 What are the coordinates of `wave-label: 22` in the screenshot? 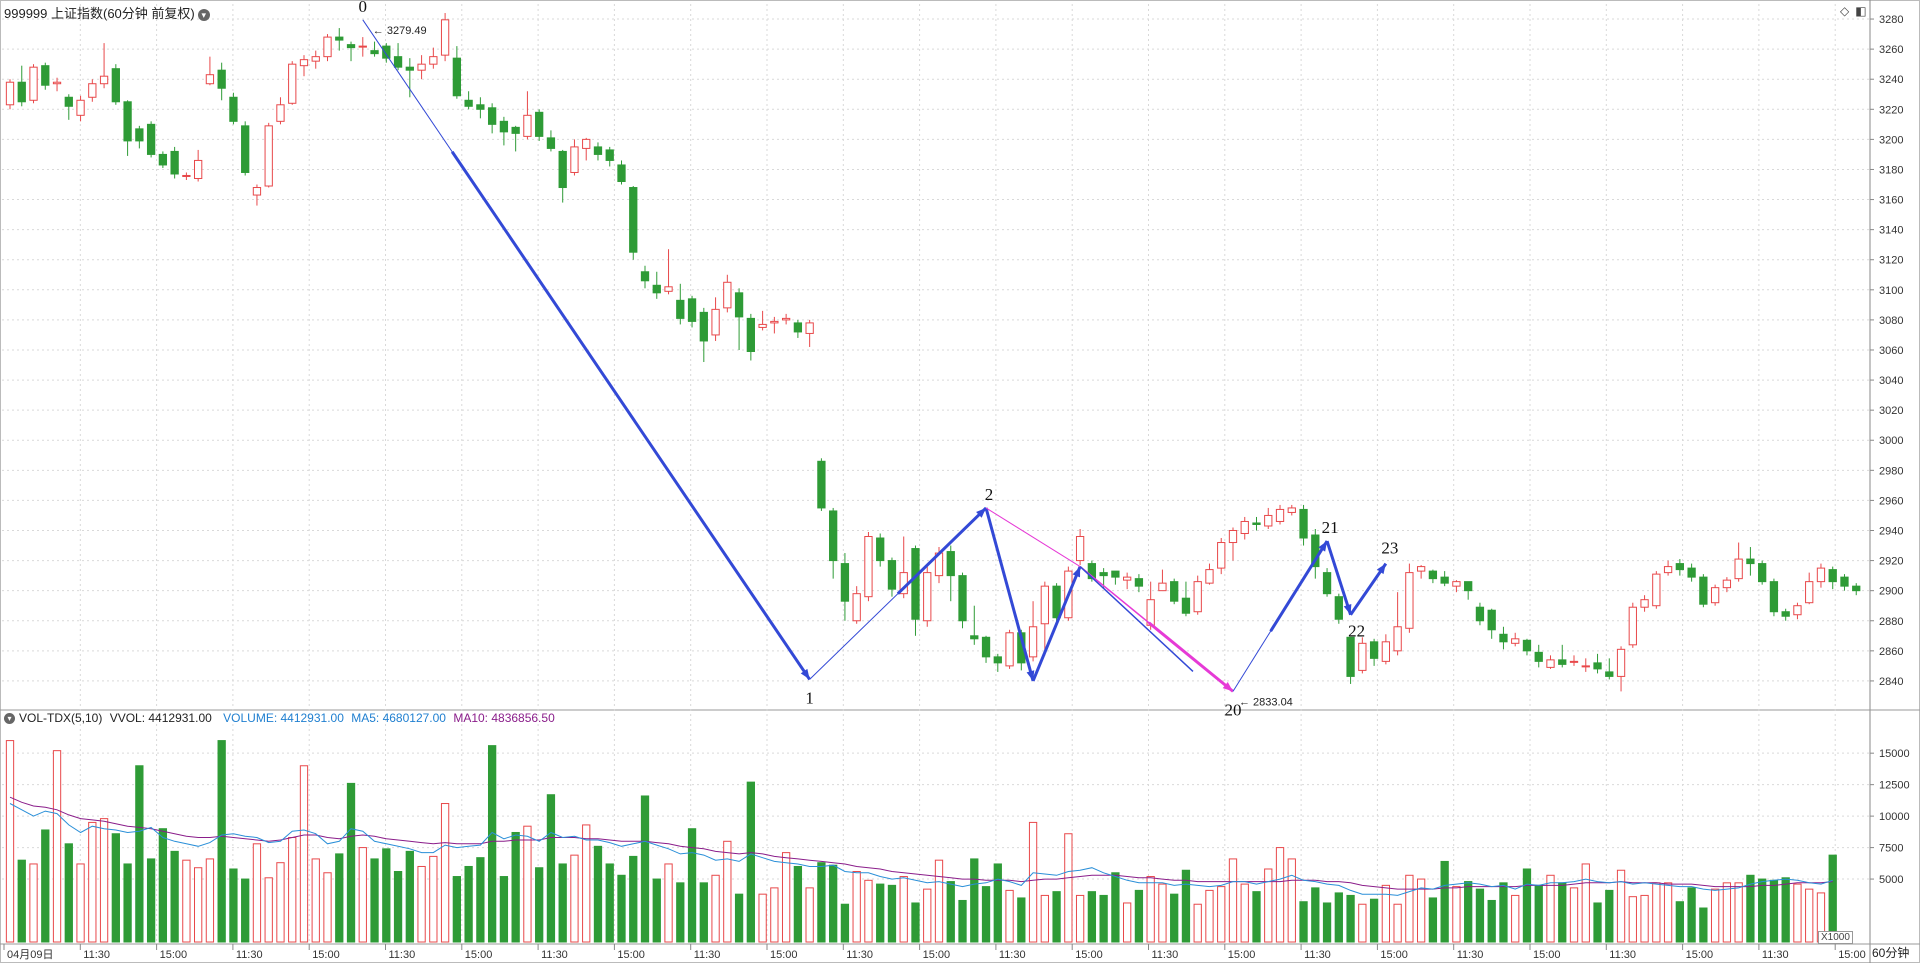 It's located at (1356, 631).